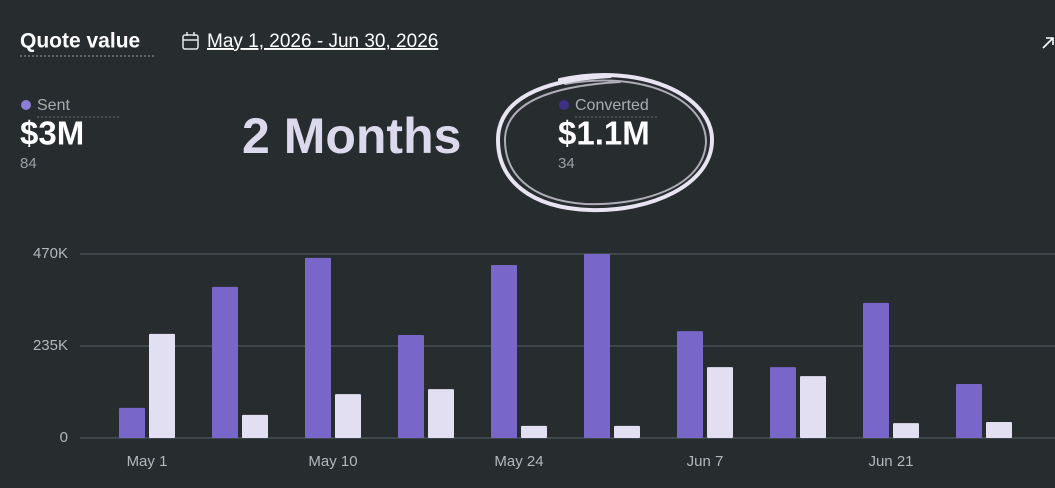  I want to click on series-total: $1.1M, so click(604, 133).